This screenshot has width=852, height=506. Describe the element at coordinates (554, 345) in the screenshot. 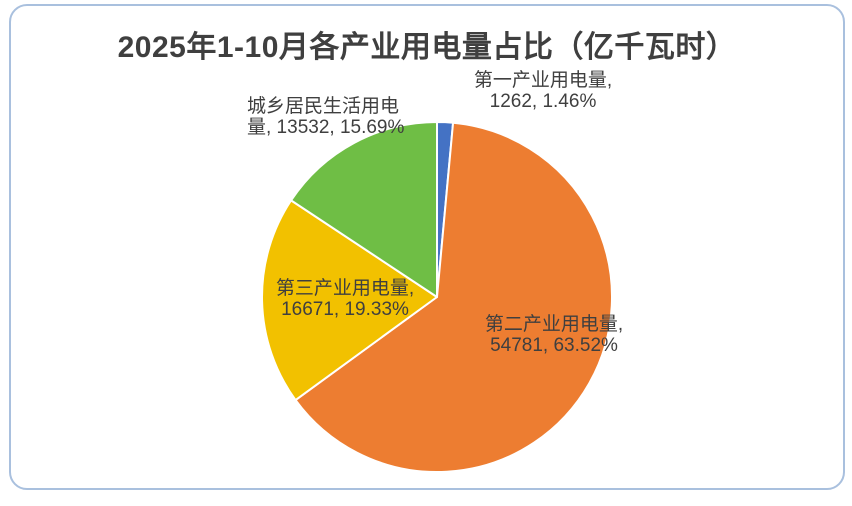

I see `data-label-secondary-line2: 54781, 63.52%` at that location.